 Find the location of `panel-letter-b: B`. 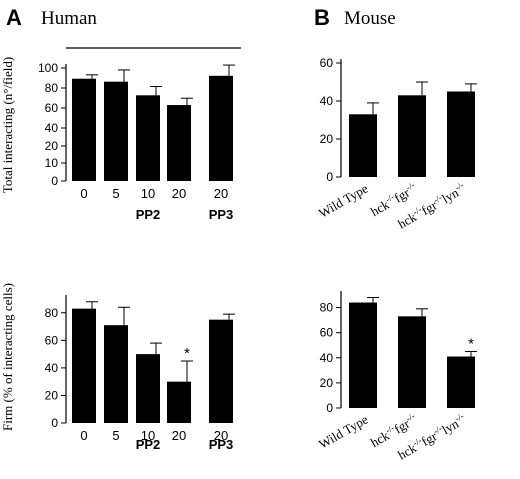

panel-letter-b: B is located at coordinates (322, 17).